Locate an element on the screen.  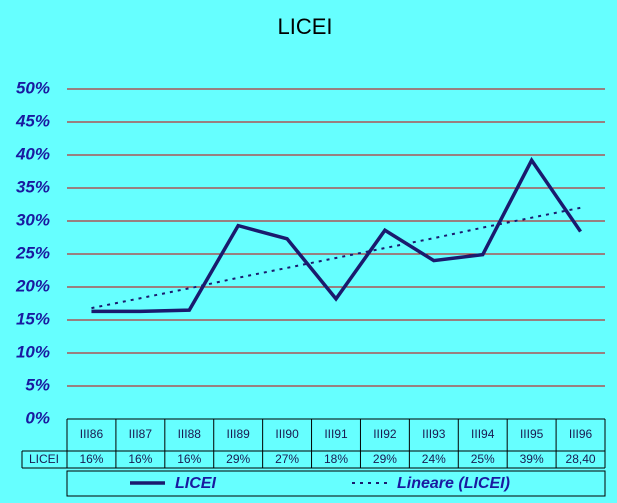
y-tick-label: 20% is located at coordinates (32, 285).